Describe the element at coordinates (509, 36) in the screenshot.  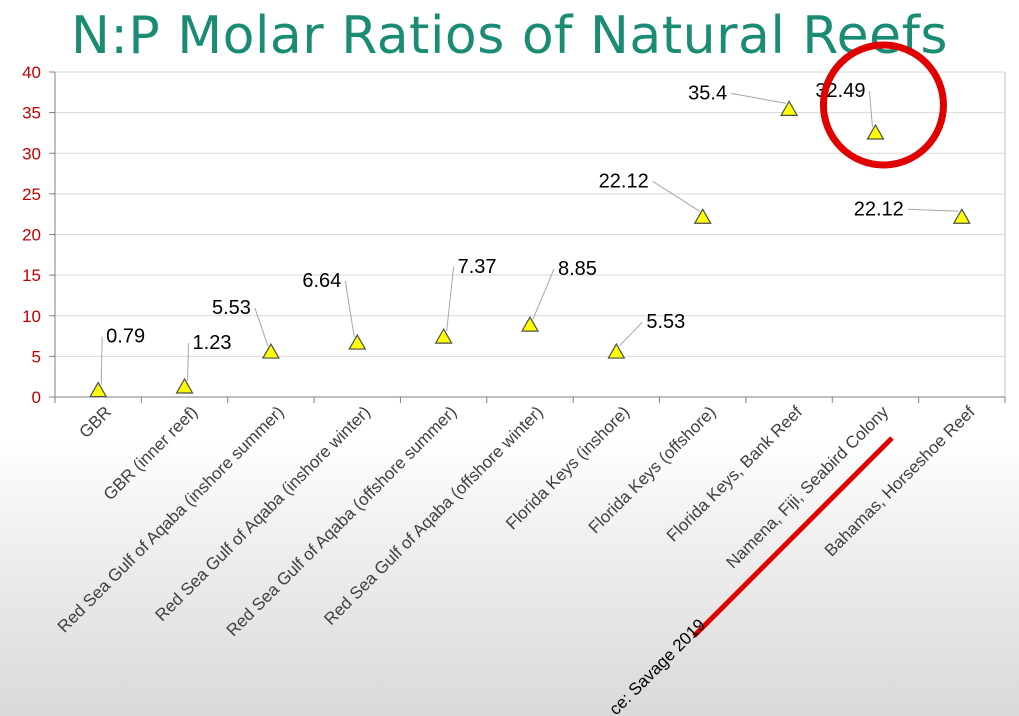
I see `chart-title: N:P Molar Ratios of Natural Reefs` at that location.